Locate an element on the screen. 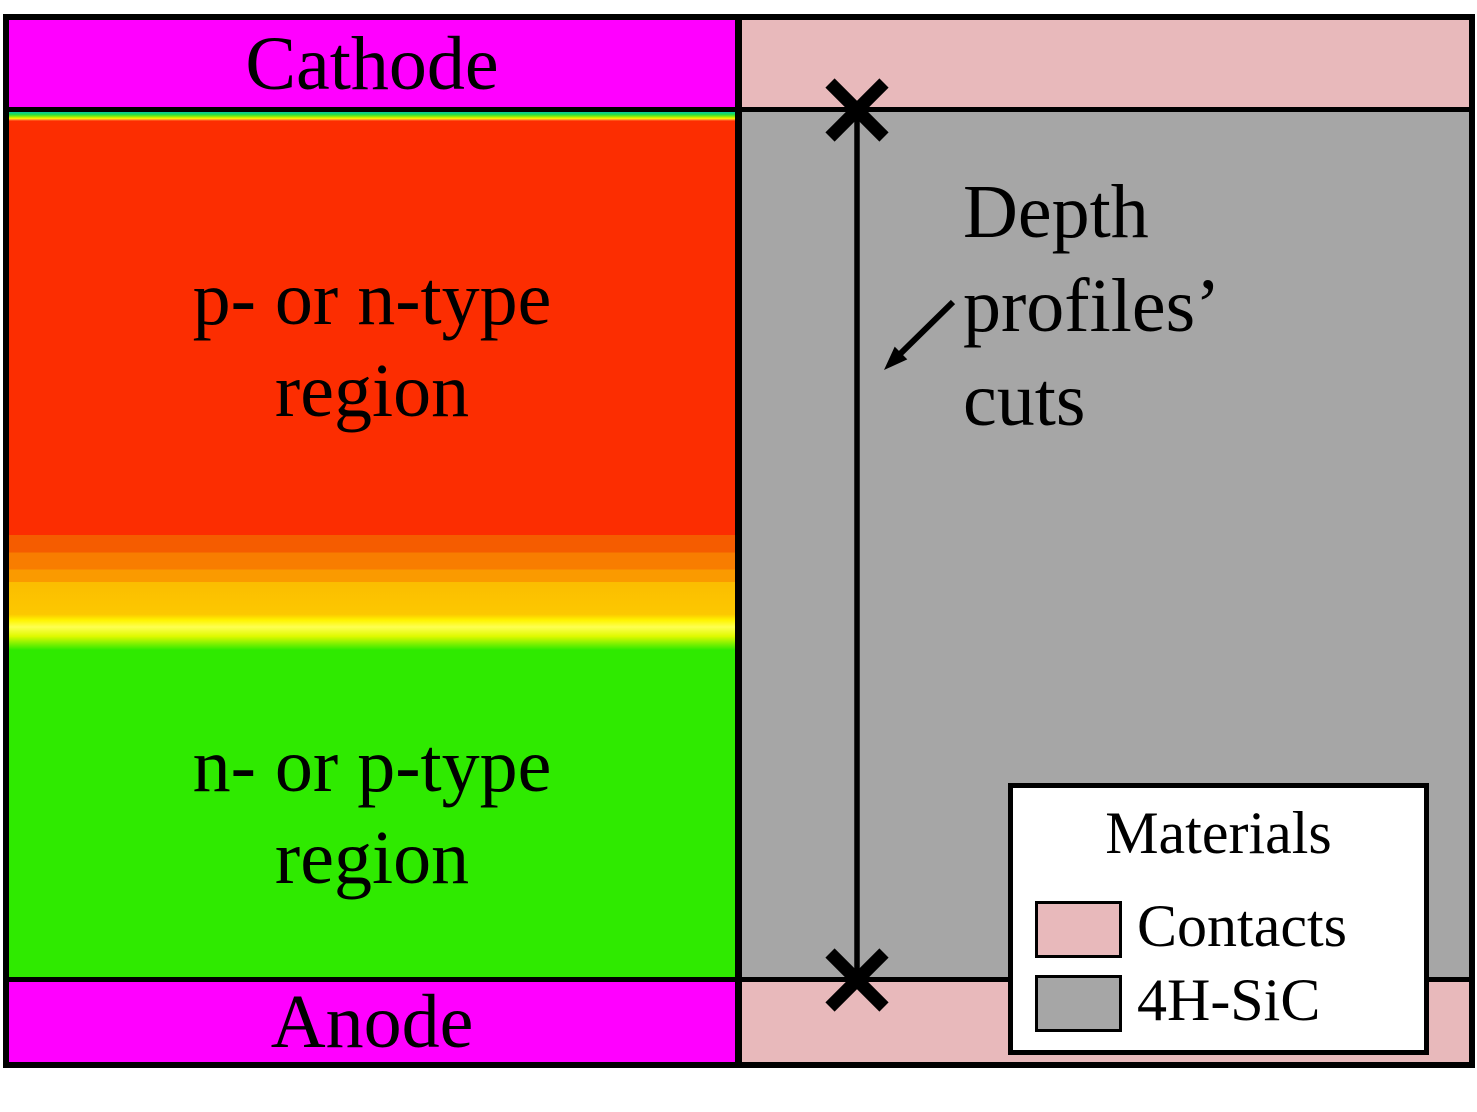  depth-cuts-annotation: Depth profiles’ cuts is located at coordinates (1128, 306).